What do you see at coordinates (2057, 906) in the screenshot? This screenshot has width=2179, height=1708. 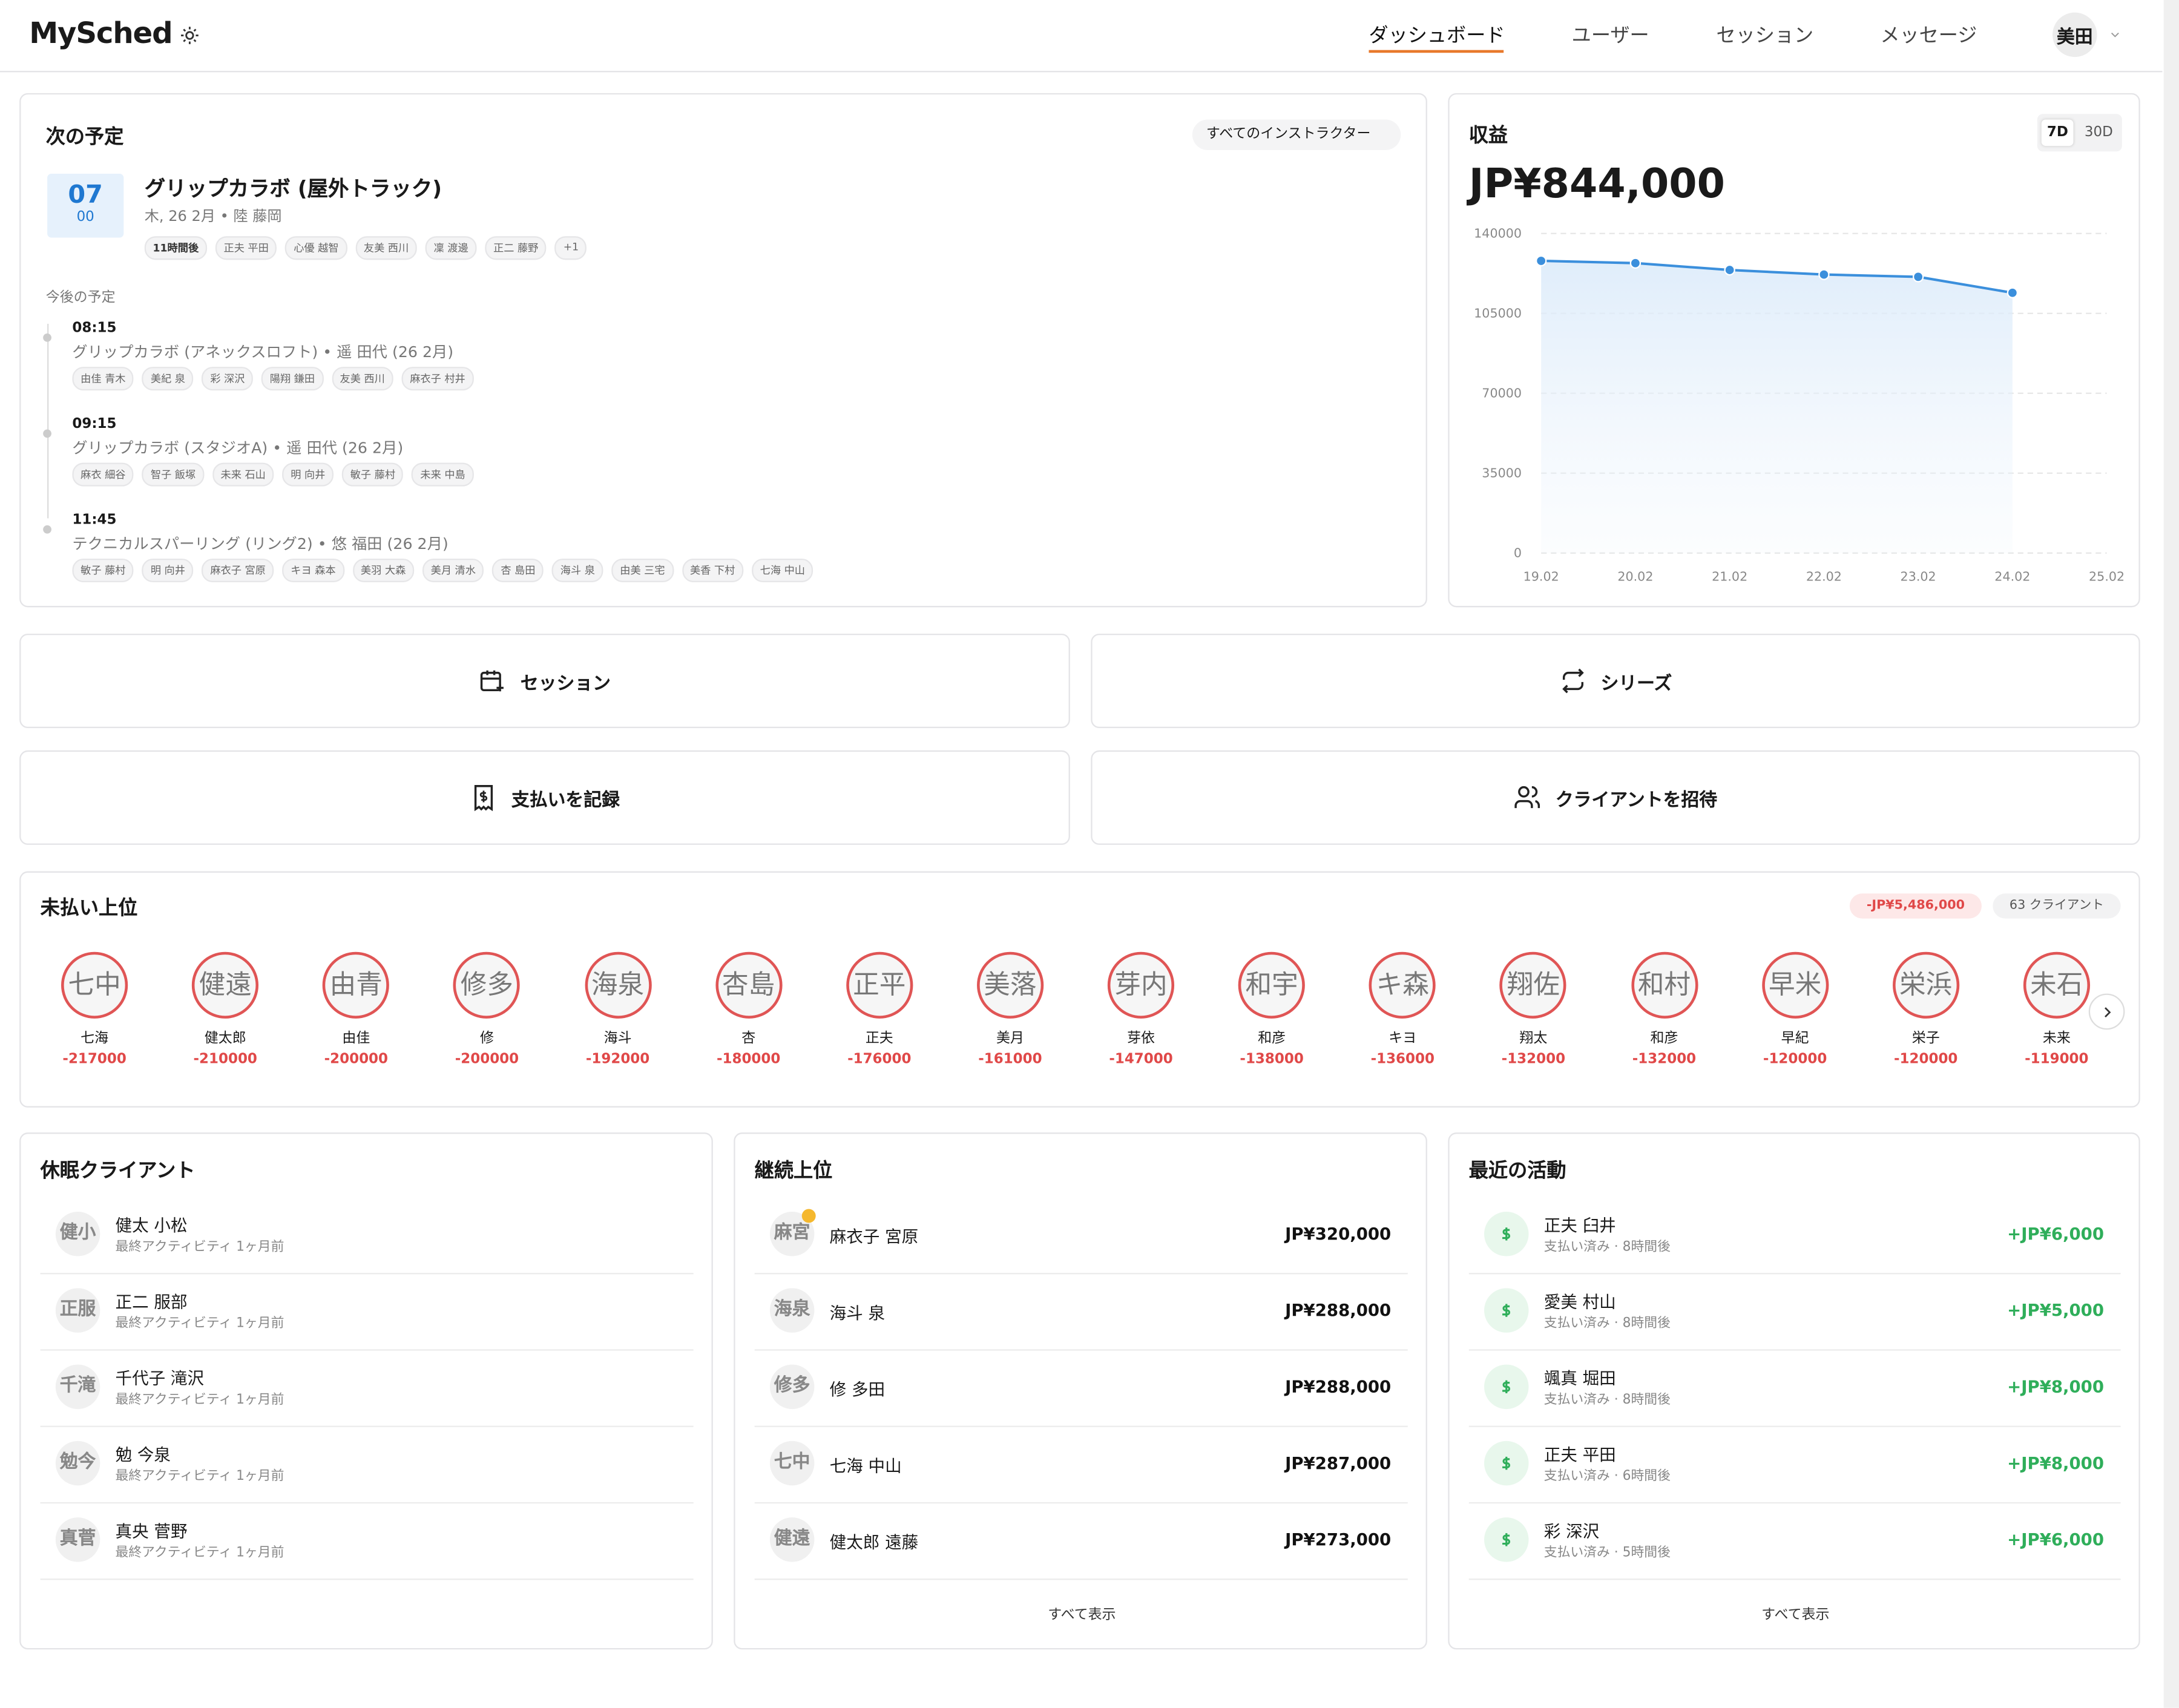 I see `client-count-badge: 63 クライアント` at bounding box center [2057, 906].